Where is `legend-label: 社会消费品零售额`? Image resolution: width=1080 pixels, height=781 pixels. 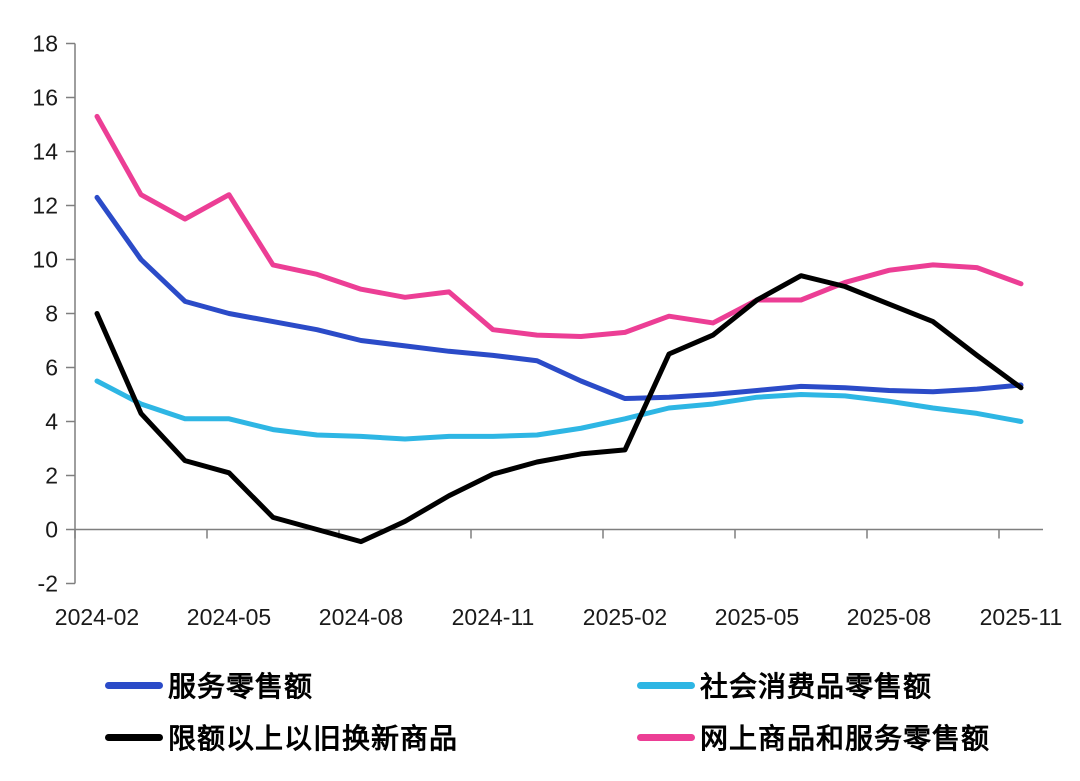
legend-label: 社会消费品零售额 is located at coordinates (816, 686).